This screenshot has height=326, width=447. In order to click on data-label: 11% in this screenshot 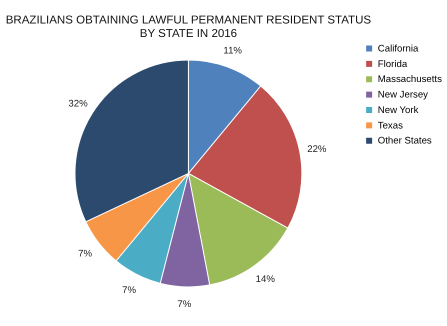, I will do `click(232, 50)`.